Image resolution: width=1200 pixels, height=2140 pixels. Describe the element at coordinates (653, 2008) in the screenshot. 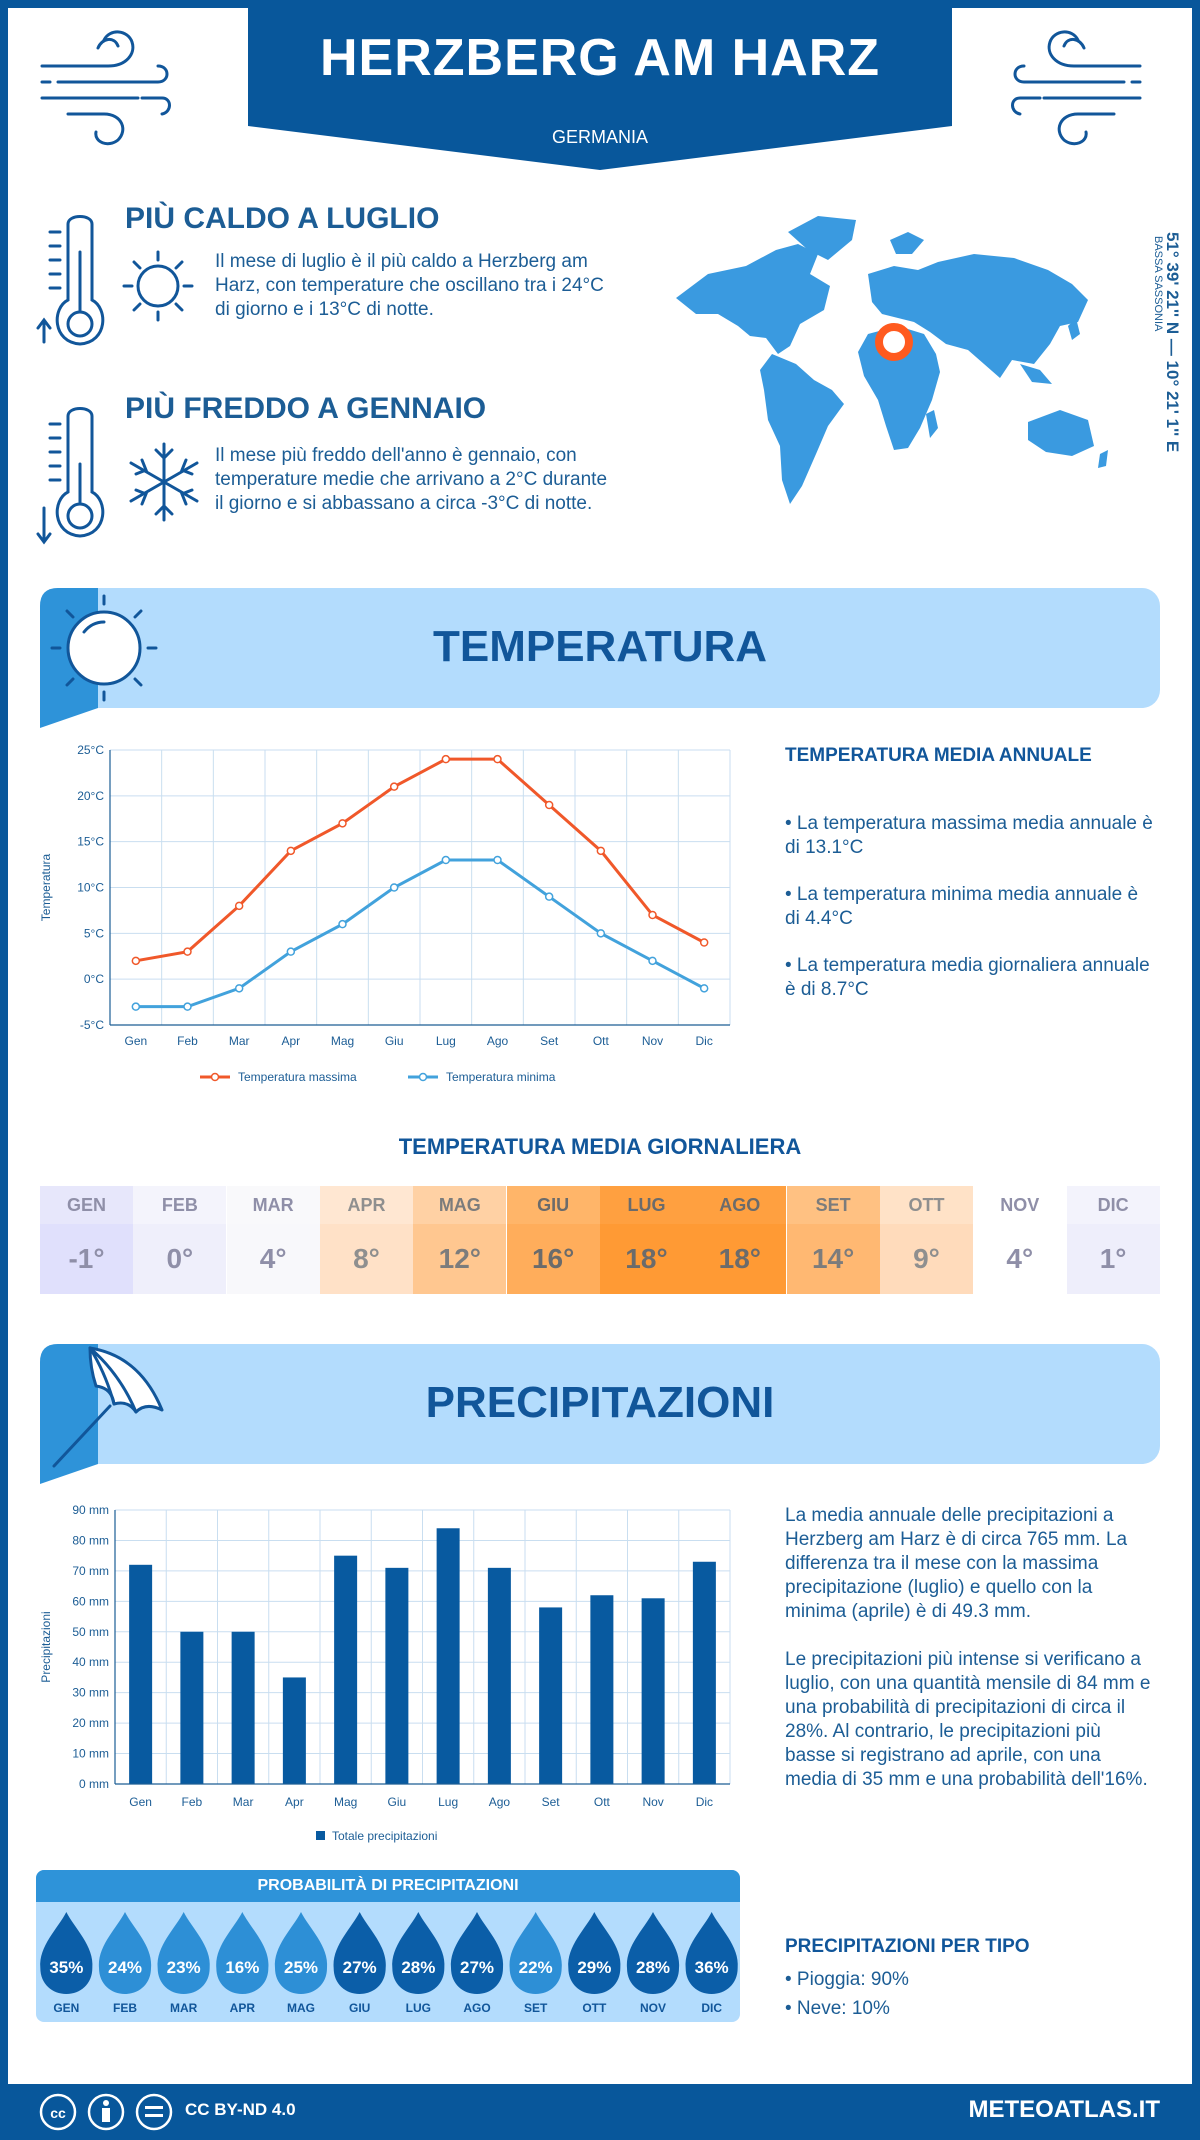

I see `probability-month: NOV` at that location.